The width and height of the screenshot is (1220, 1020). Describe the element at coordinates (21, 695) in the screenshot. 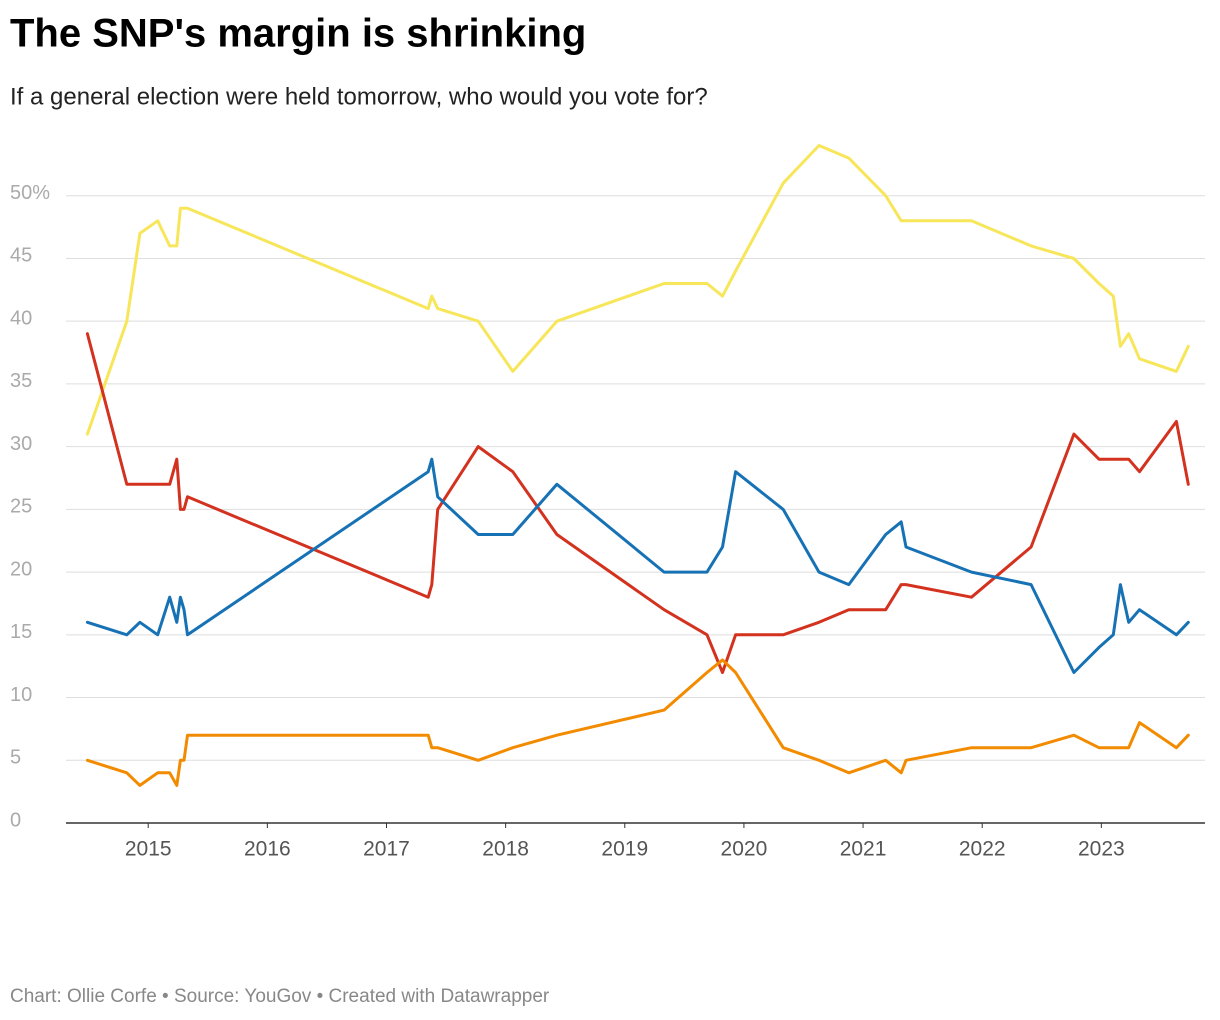

I see `y-tick-label: 10` at that location.